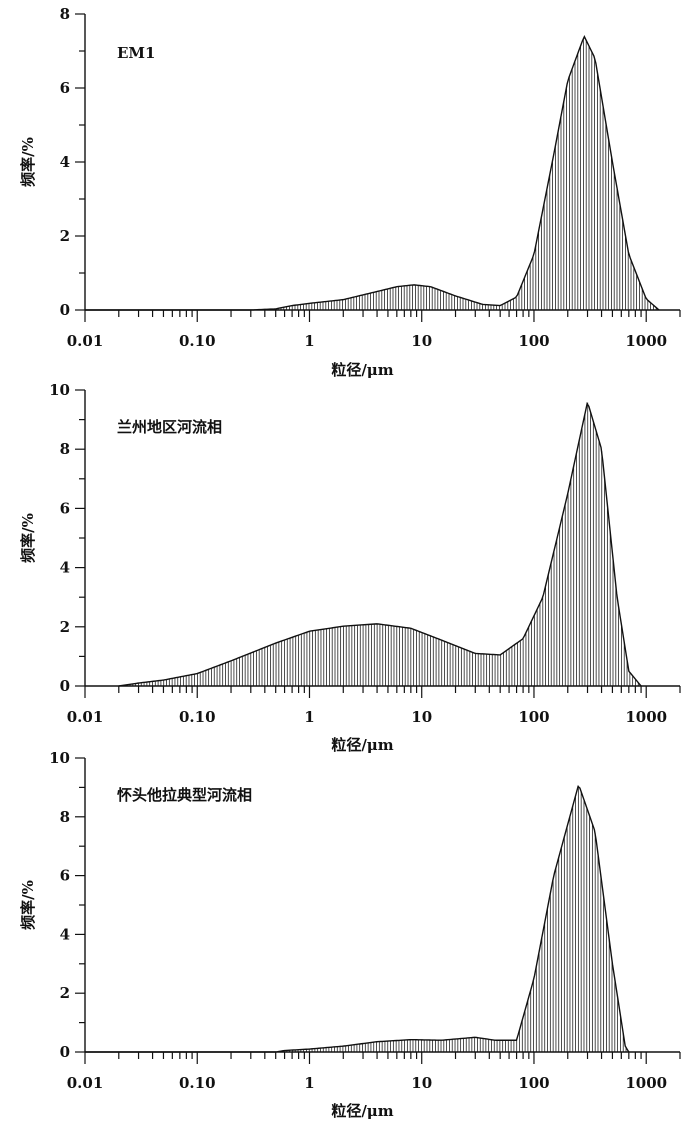  I want to click on panel-title: 怀头他拉典型河流相, so click(184, 795).